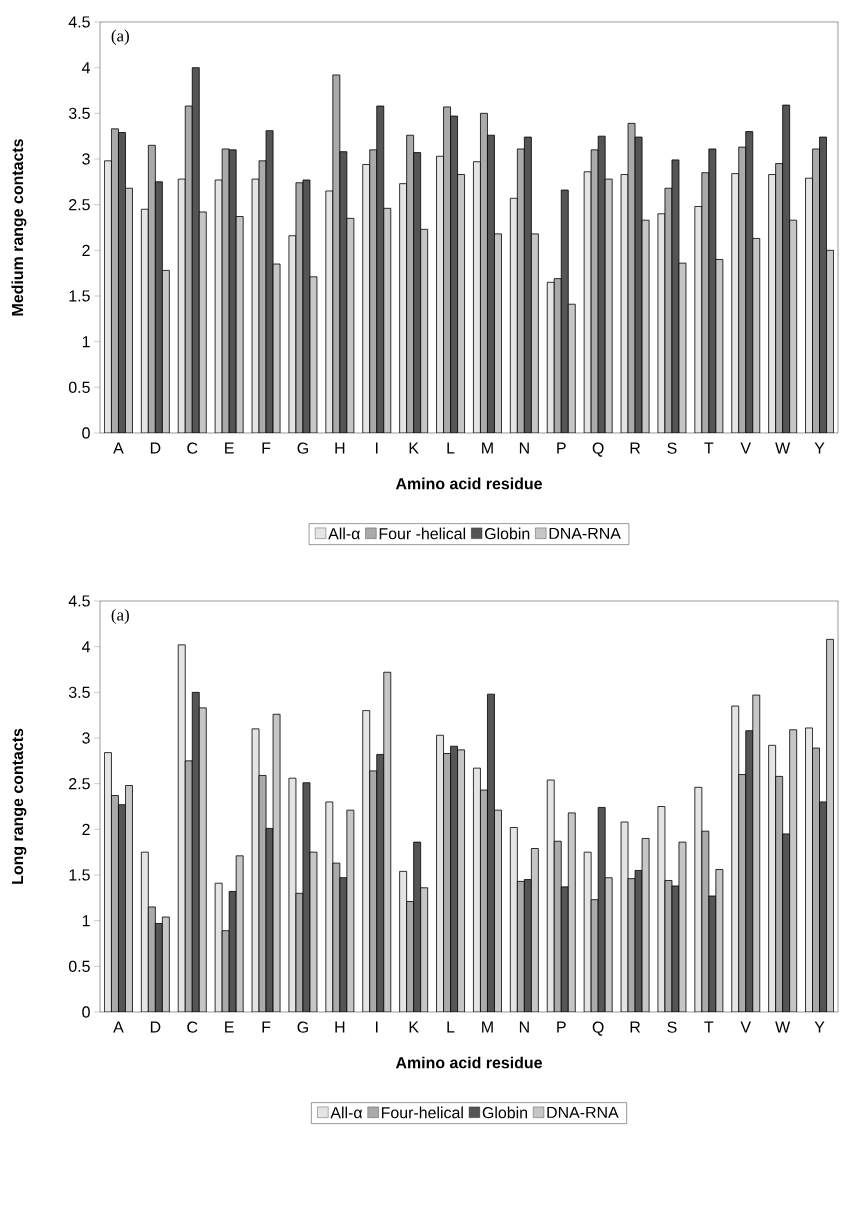 This screenshot has height=1220, width=842. Describe the element at coordinates (19, 806) in the screenshot. I see `y-axis-title: Long range contacts` at that location.